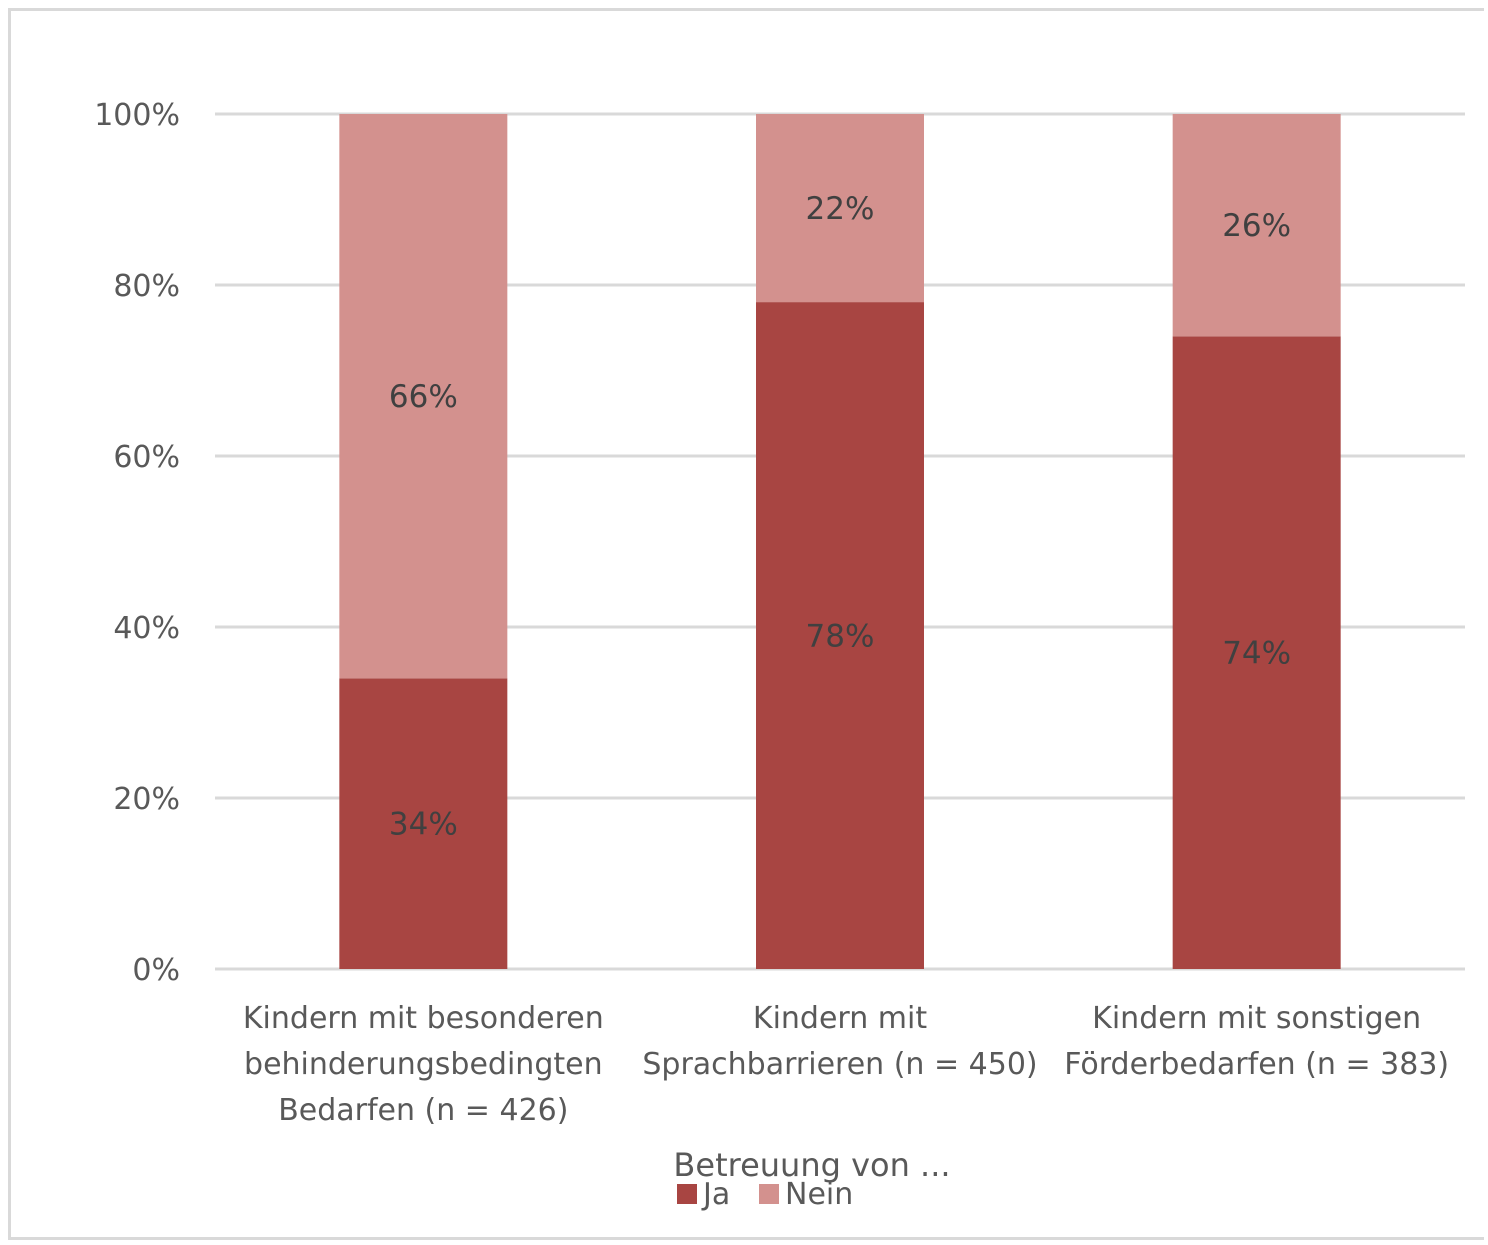 The image size is (1488, 1245). What do you see at coordinates (137, 115) in the screenshot?
I see `y-tick-label: 100%` at bounding box center [137, 115].